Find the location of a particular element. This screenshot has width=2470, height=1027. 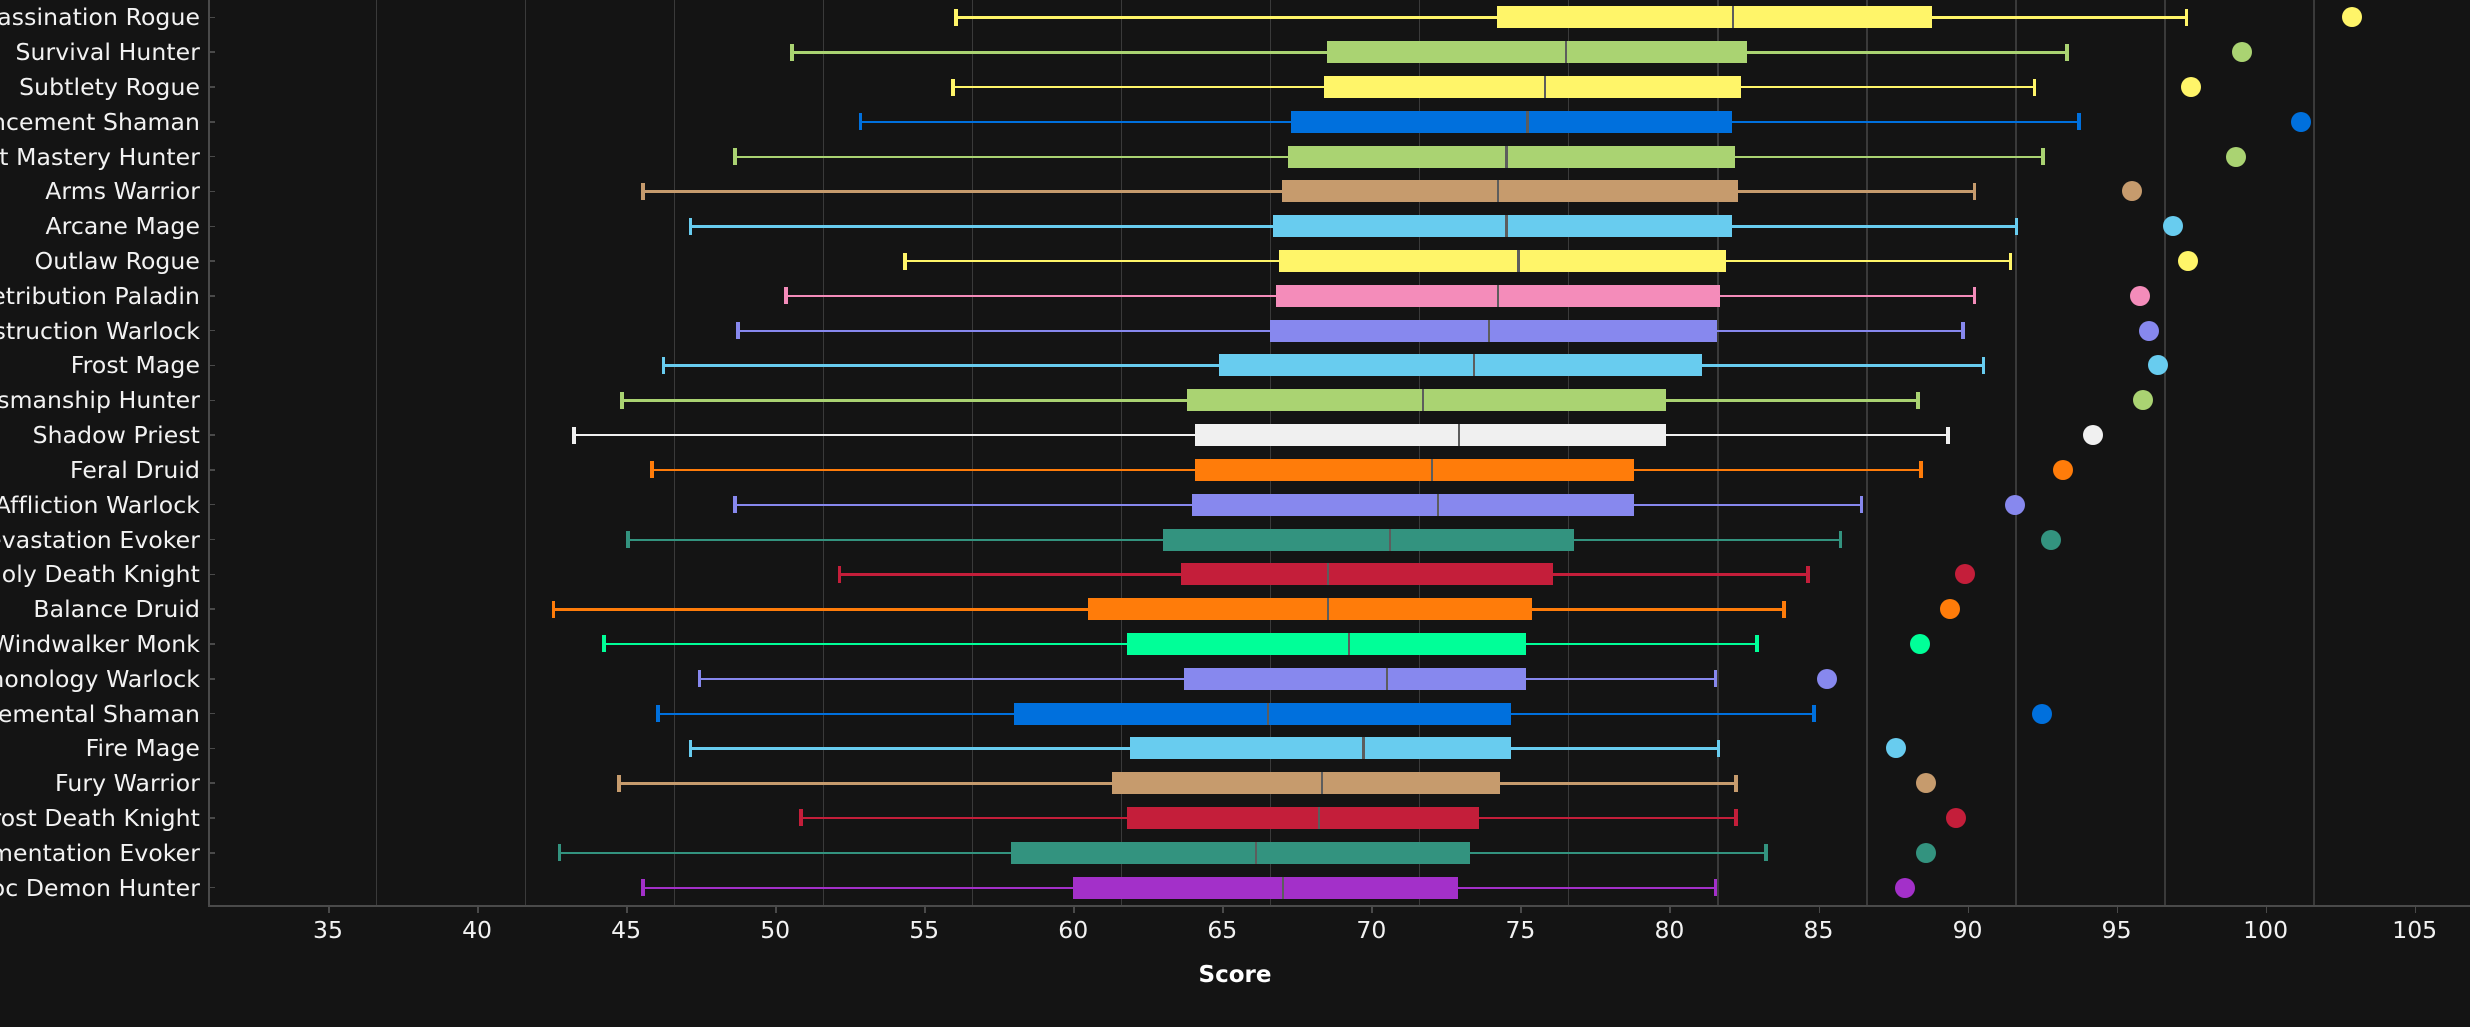

x-axis-tick-label: 55 is located at coordinates (924, 930).